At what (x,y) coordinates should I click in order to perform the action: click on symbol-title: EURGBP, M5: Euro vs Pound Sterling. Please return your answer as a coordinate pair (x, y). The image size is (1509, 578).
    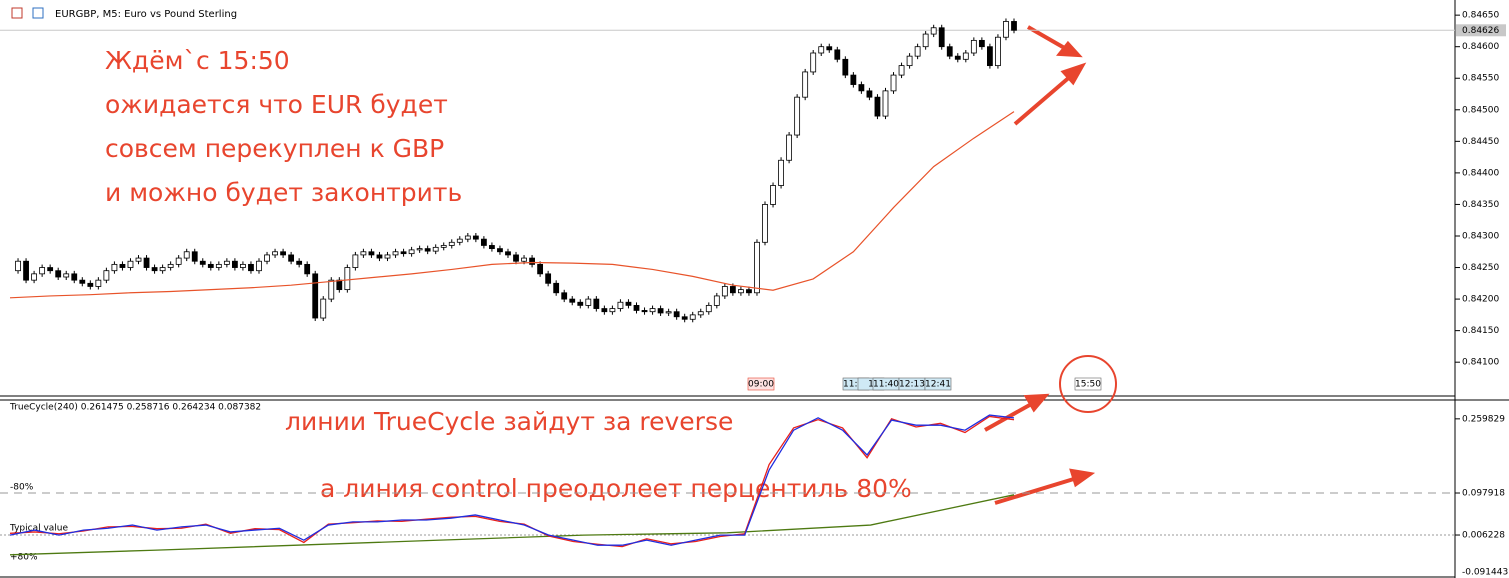
    Looking at the image, I should click on (146, 14).